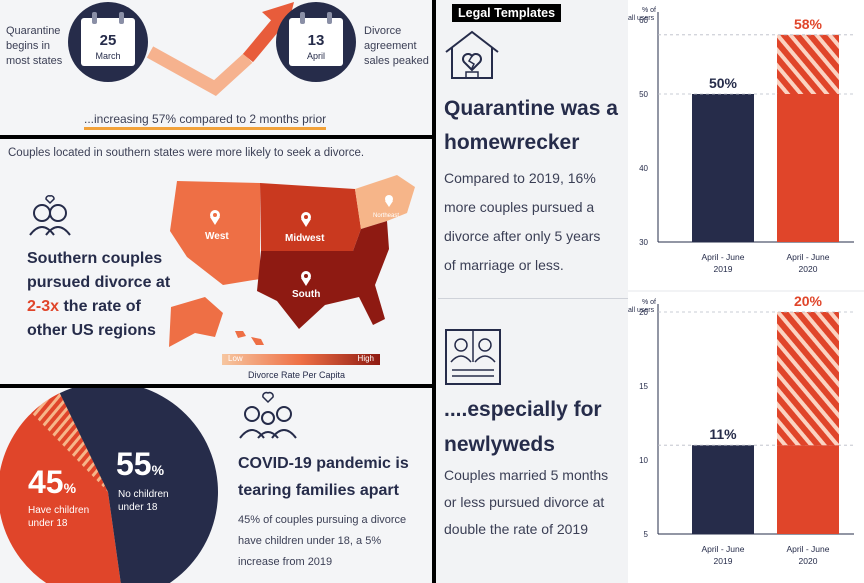 This screenshot has height=583, width=864. I want to click on region-northeast, so click(385, 202).